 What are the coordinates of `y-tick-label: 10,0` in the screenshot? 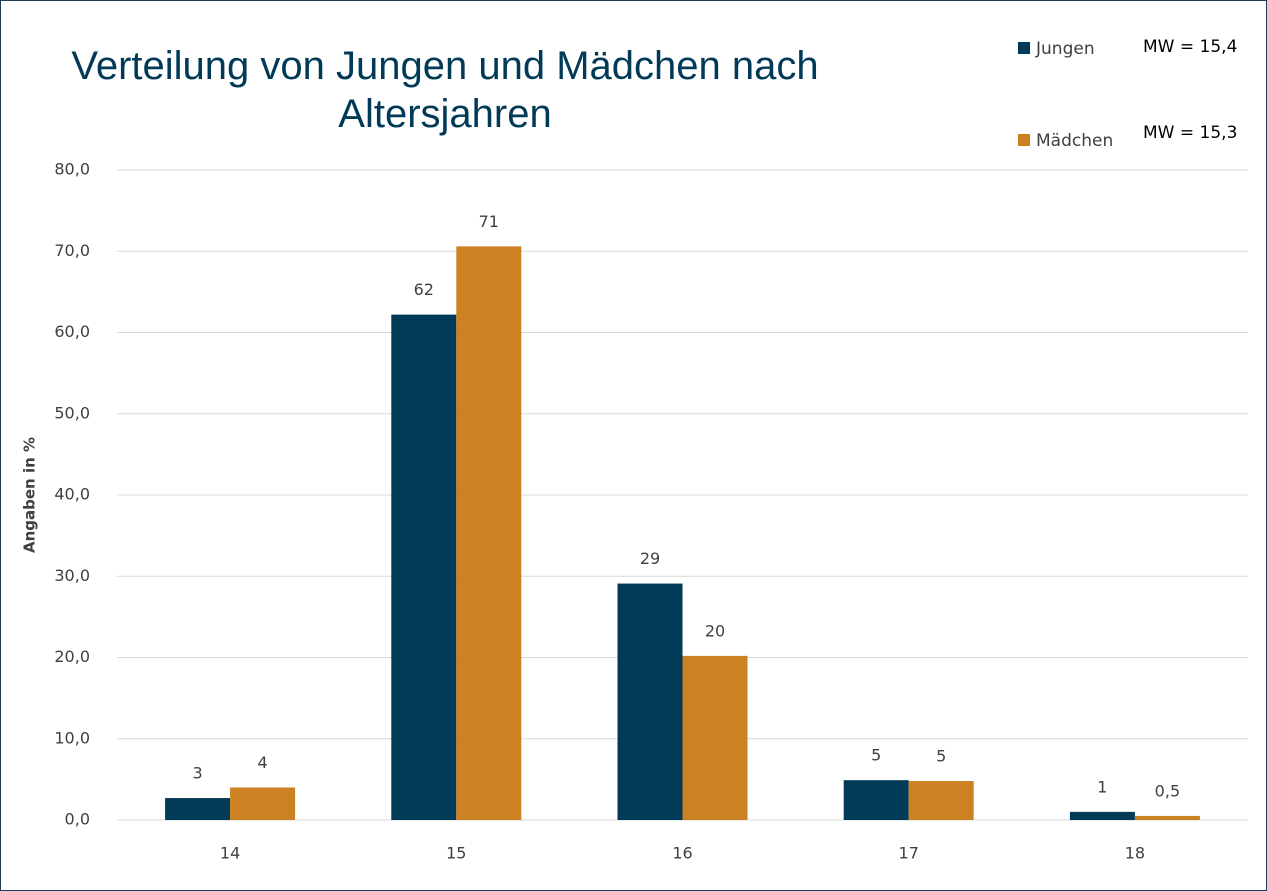 It's located at (72, 737).